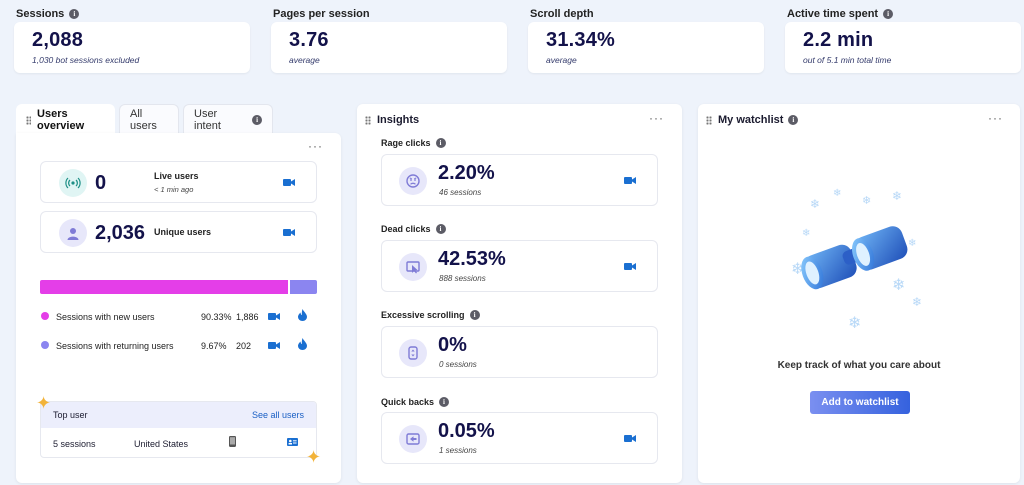 The width and height of the screenshot is (1024, 485). What do you see at coordinates (214, 346) in the screenshot?
I see `legend-percent: 9.67%` at bounding box center [214, 346].